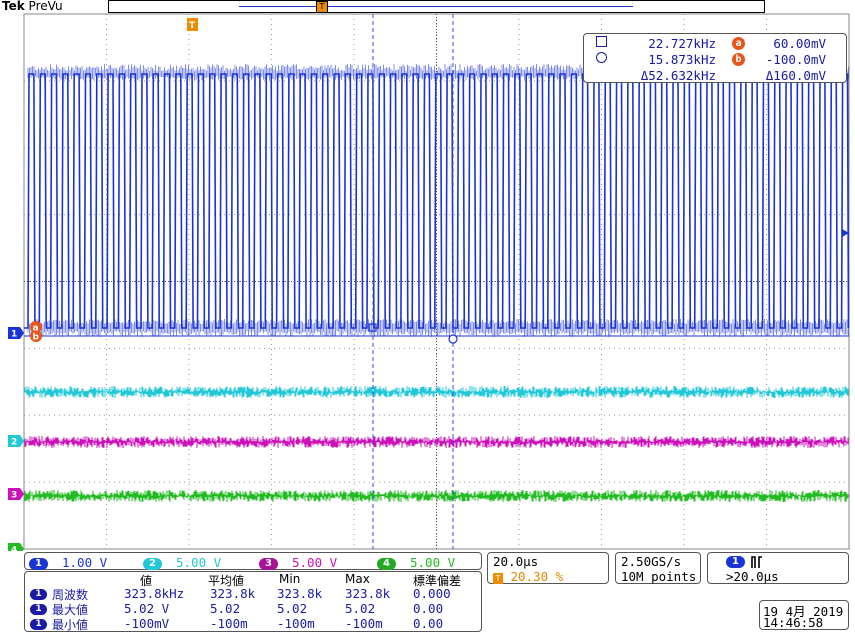  I want to click on channel-4-trace, so click(436, 496).